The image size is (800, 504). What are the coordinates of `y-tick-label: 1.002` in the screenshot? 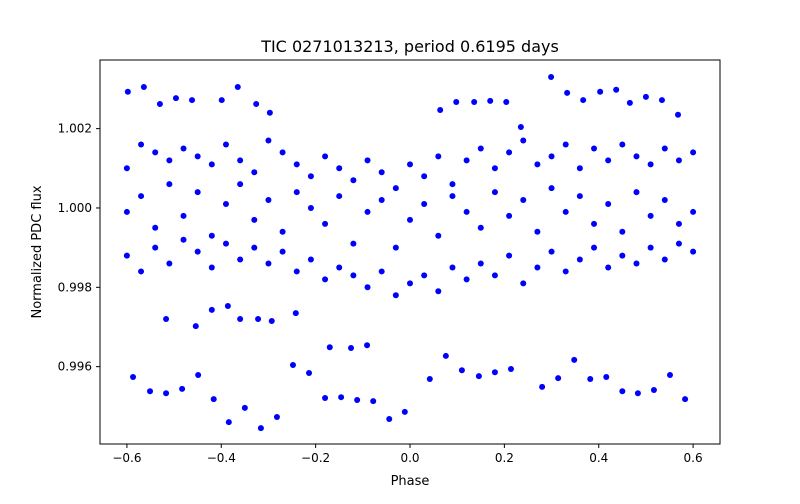 It's located at (75, 129).